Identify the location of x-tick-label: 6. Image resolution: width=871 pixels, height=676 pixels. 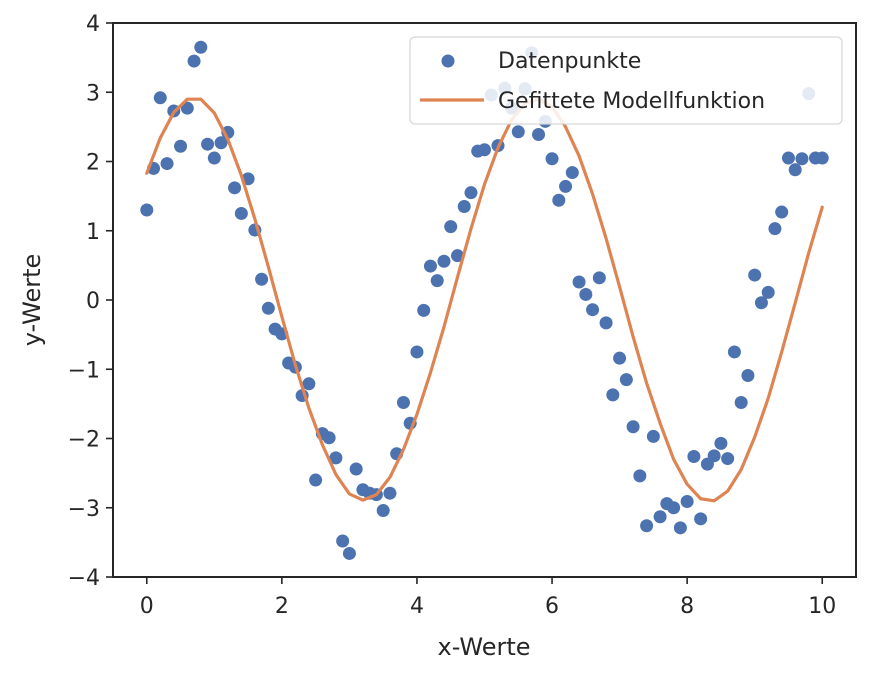
(552, 606).